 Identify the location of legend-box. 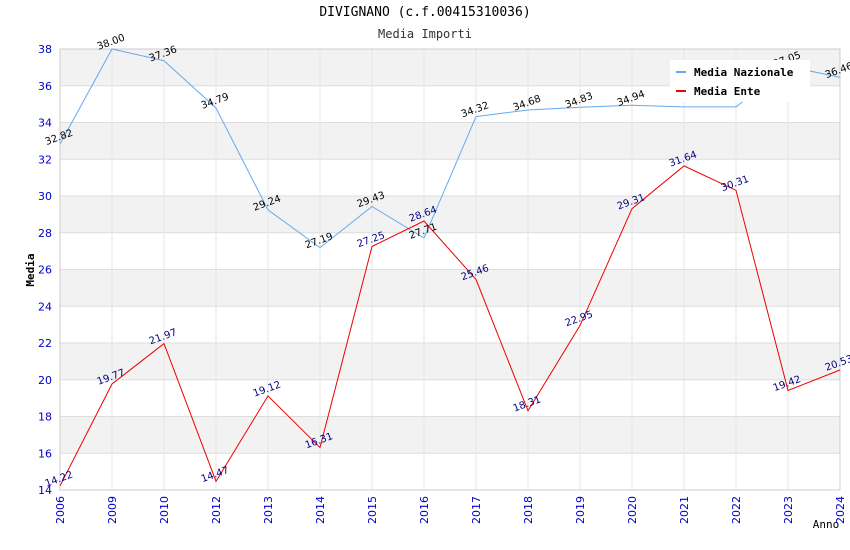
(740, 81).